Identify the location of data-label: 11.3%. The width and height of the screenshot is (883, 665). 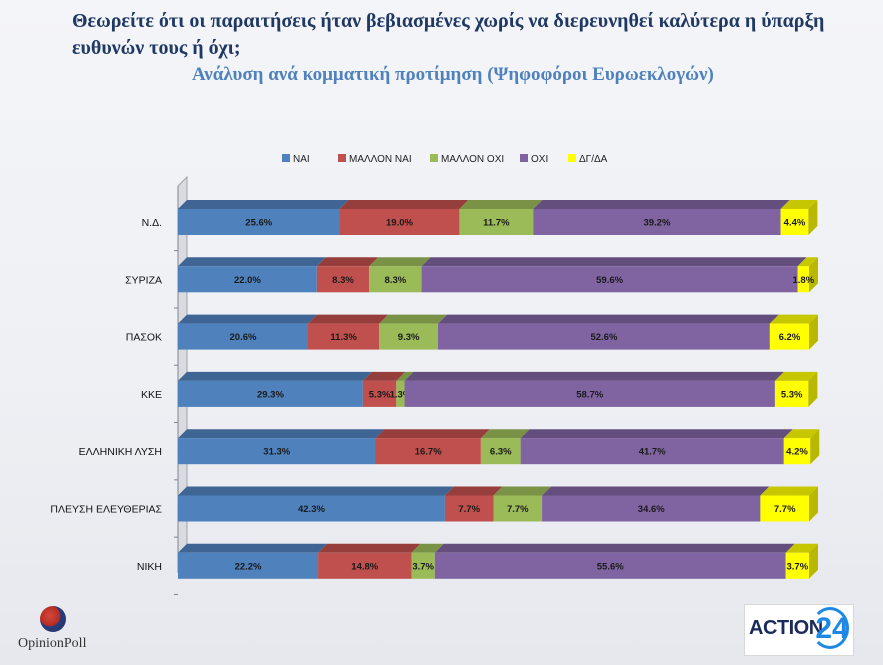
(343, 337).